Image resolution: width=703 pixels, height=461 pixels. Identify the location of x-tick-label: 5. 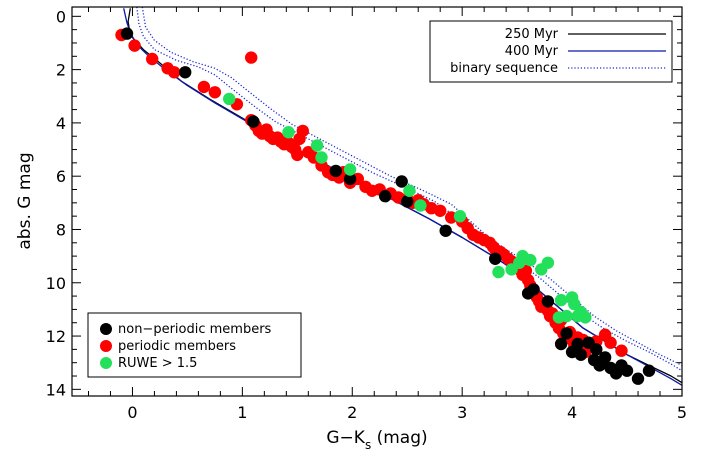
(682, 412).